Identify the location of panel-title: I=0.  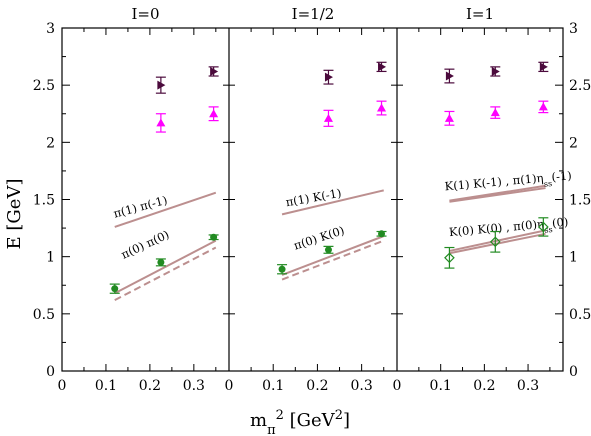
(145, 14).